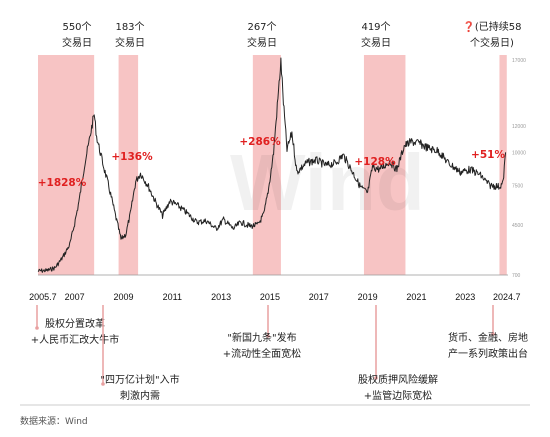 Image resolution: width=550 pixels, height=437 pixels. Describe the element at coordinates (319, 297) in the screenshot. I see `x-tick-label: 2017` at that location.